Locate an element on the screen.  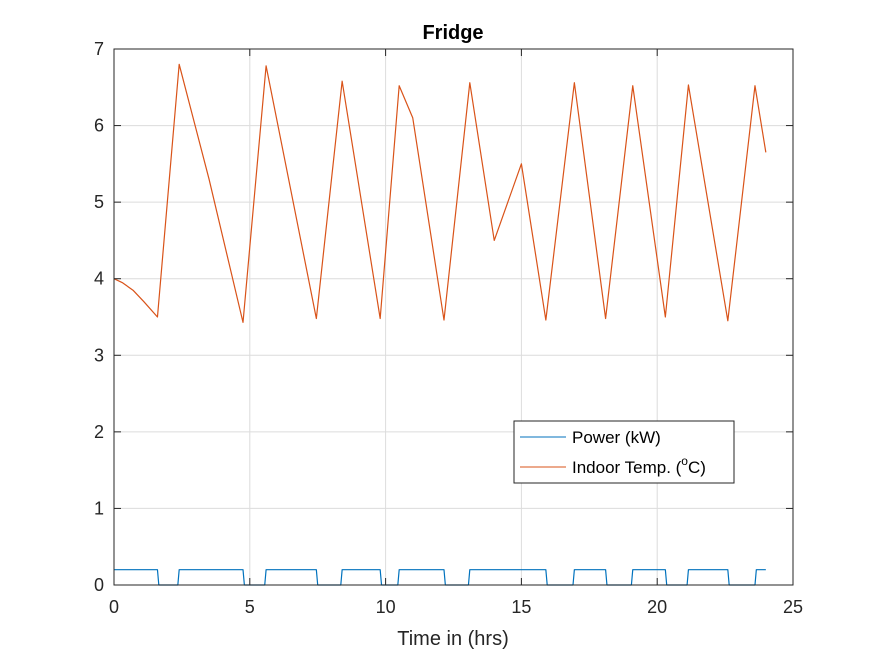
y-tick-label: 3 is located at coordinates (99, 355).